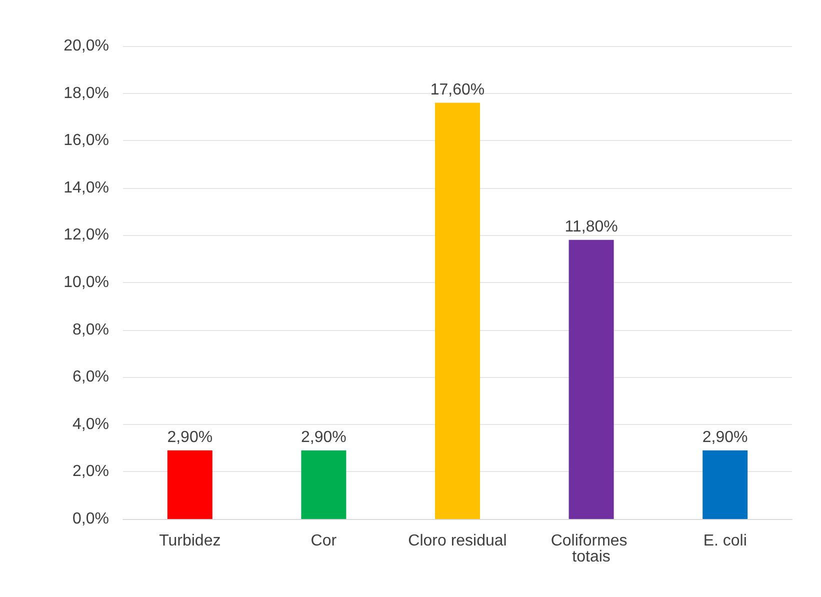 This screenshot has height=597, width=821. Describe the element at coordinates (591, 549) in the screenshot. I see `x-tick-label: Coliformes totais` at that location.